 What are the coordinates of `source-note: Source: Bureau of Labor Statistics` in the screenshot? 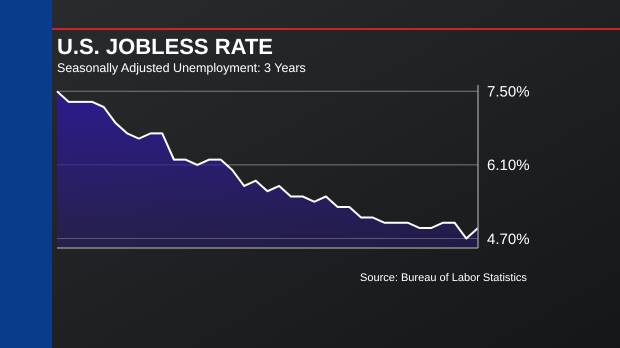 It's located at (444, 278).